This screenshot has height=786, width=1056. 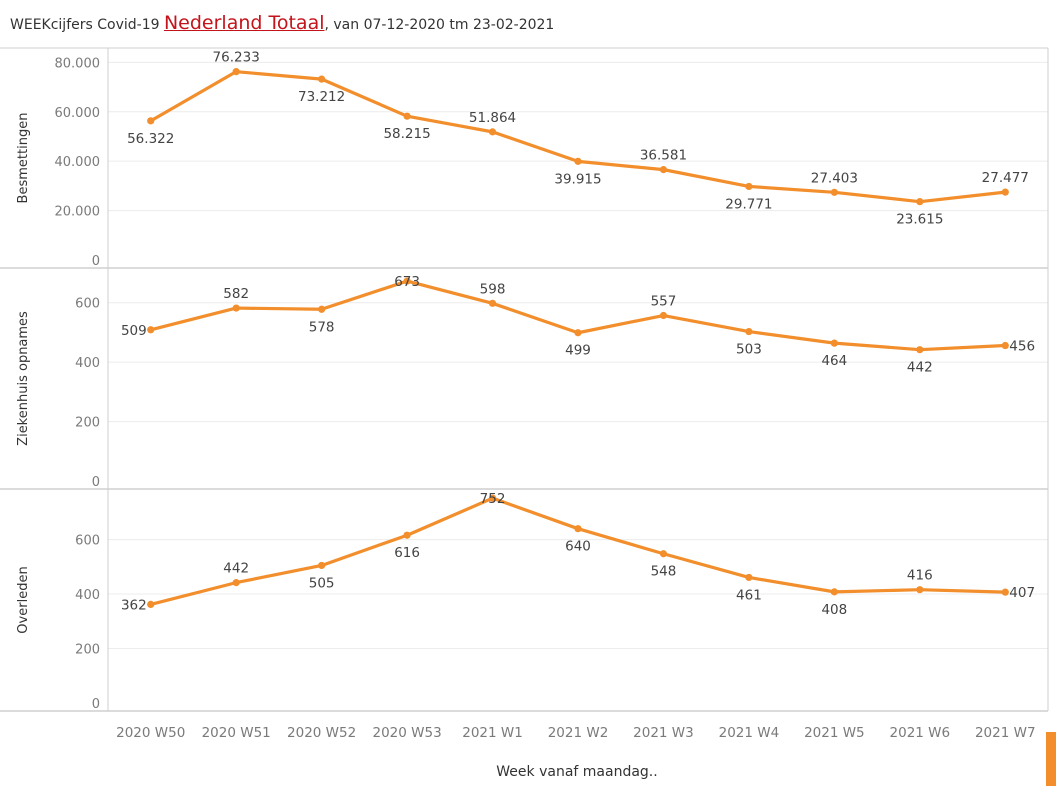 What do you see at coordinates (578, 733) in the screenshot?
I see `x-tick-label: 2021 W2` at bounding box center [578, 733].